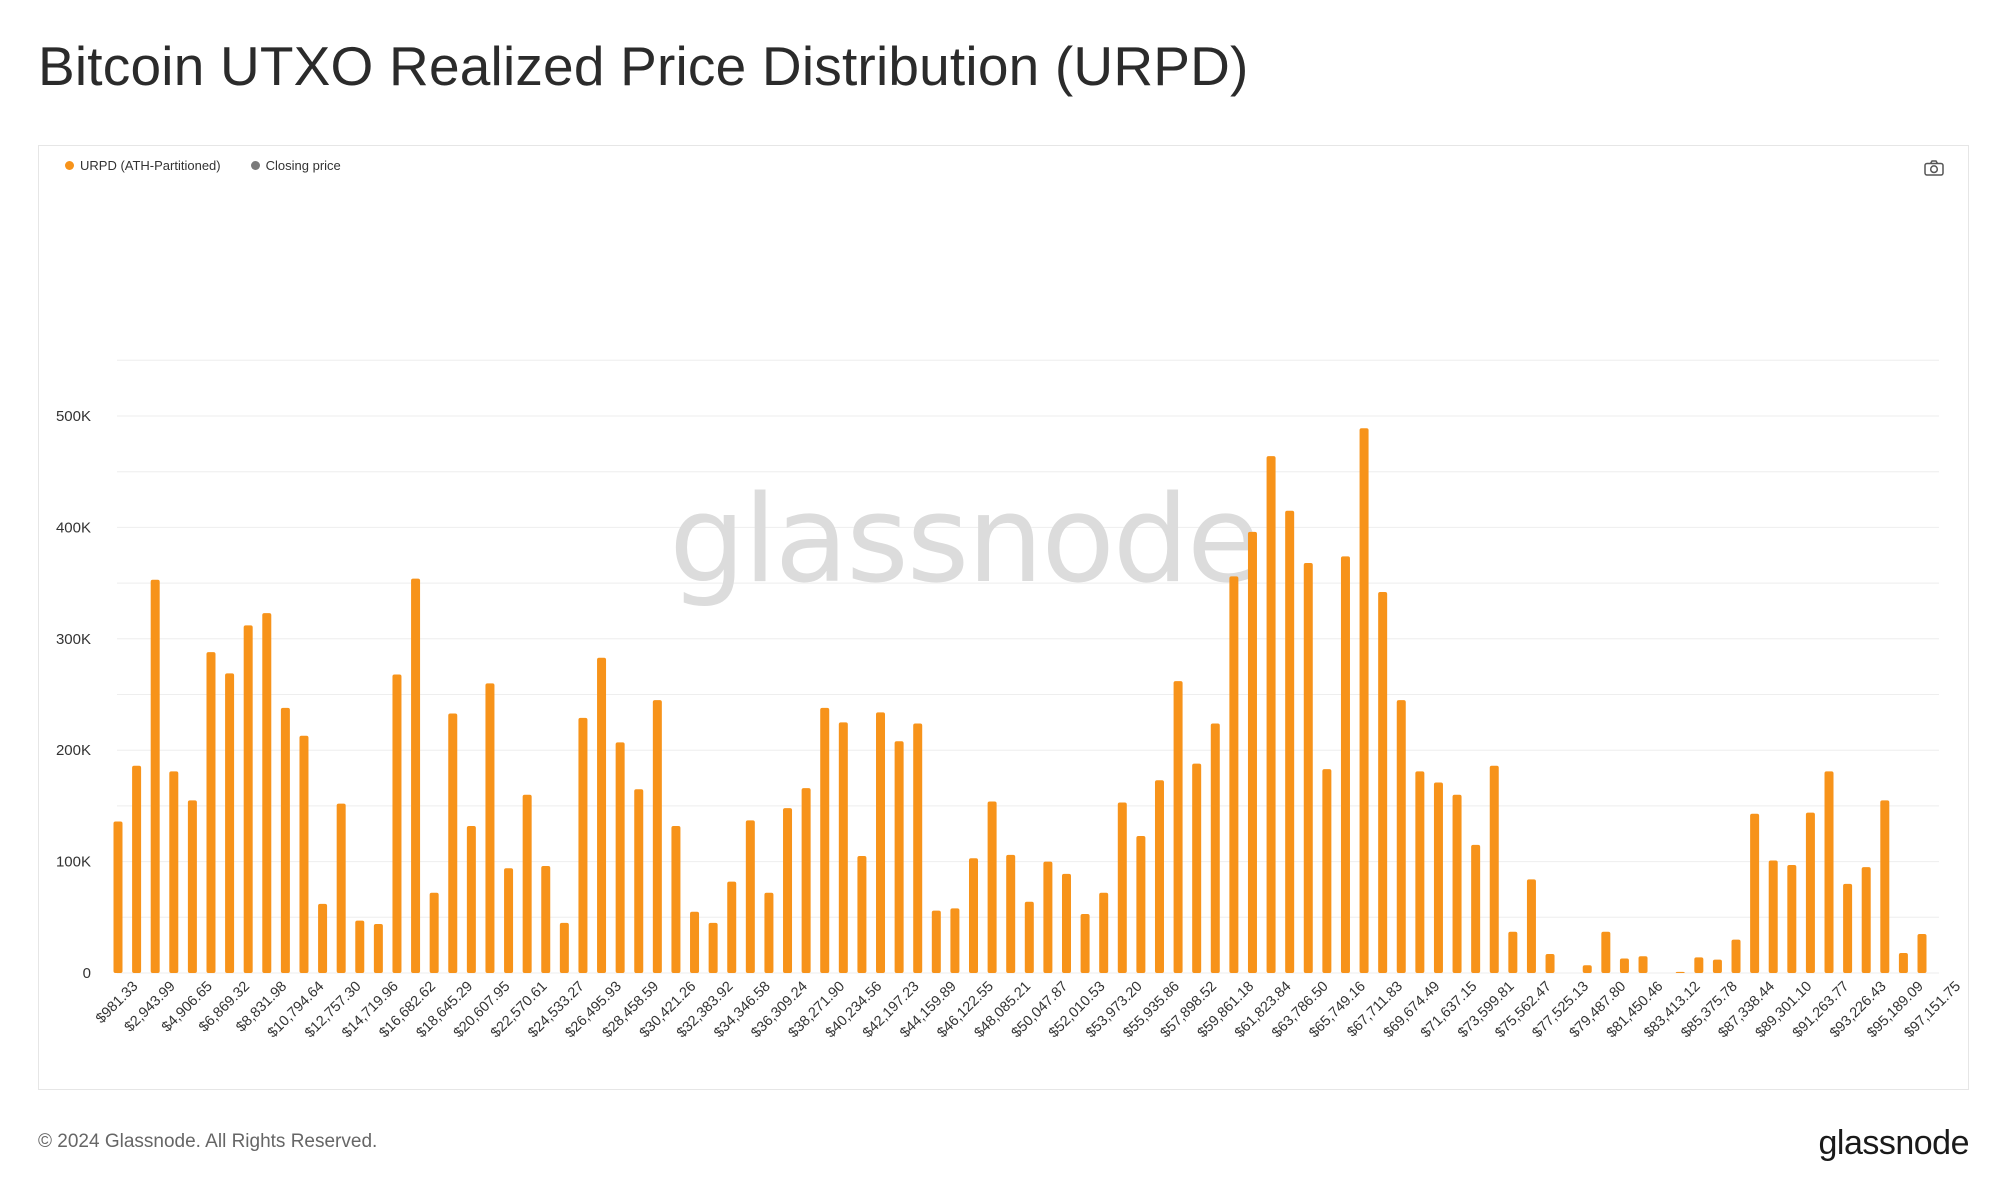 The image size is (2000, 1201). Describe the element at coordinates (255, 165) in the screenshot. I see `legend-swatch-closing-price` at that location.